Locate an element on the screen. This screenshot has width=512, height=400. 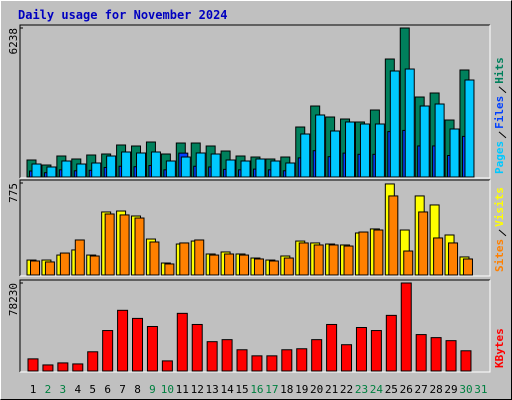
legend-label: Hits is located at coordinates (499, 70).